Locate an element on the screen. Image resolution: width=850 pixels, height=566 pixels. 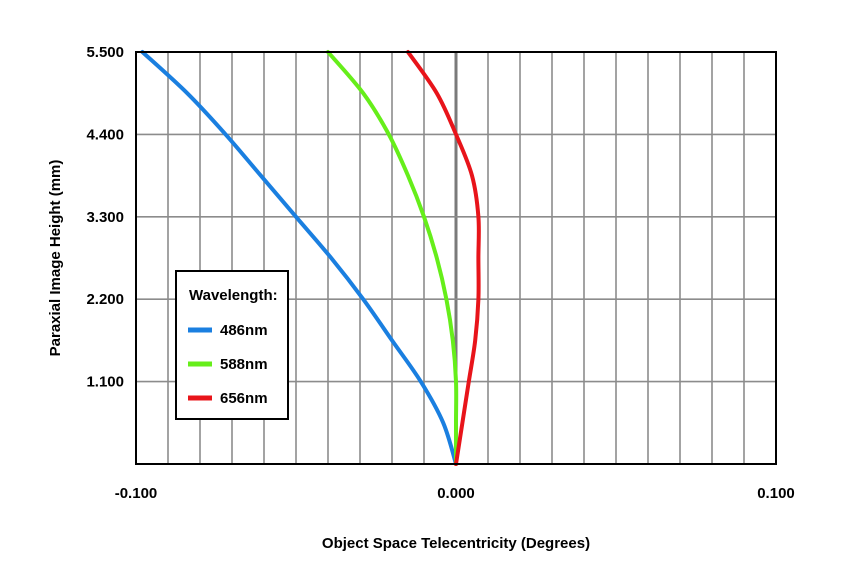
series-line-588nm is located at coordinates (392, 258).